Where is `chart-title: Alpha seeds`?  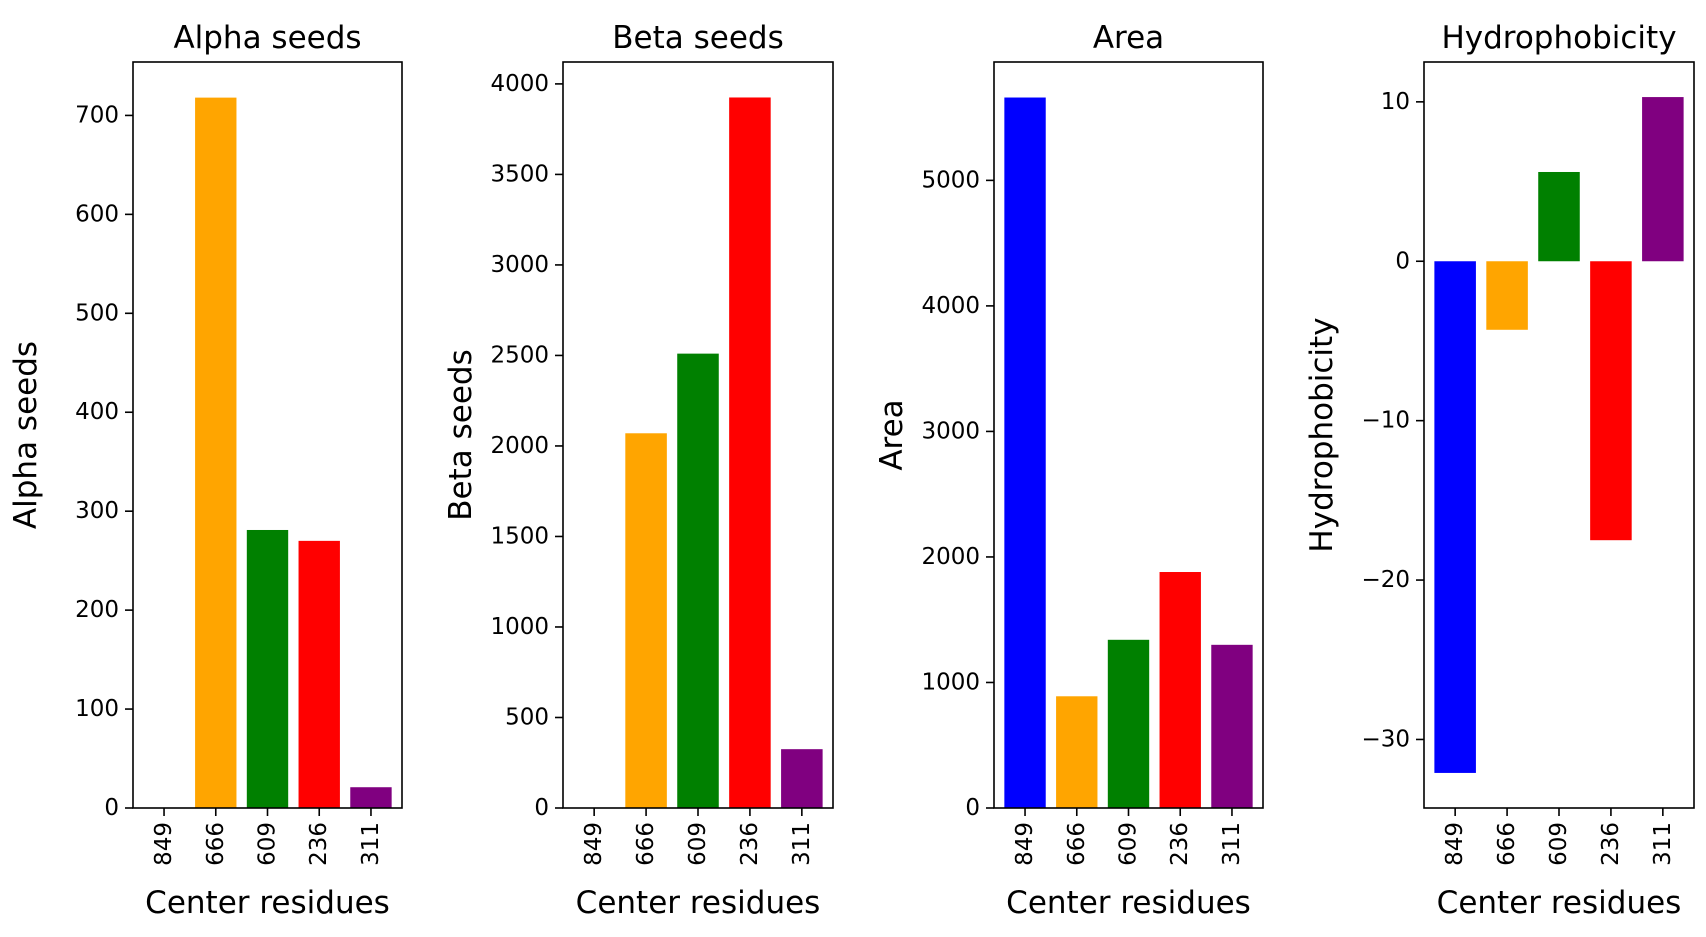
chart-title: Alpha seeds is located at coordinates (267, 38).